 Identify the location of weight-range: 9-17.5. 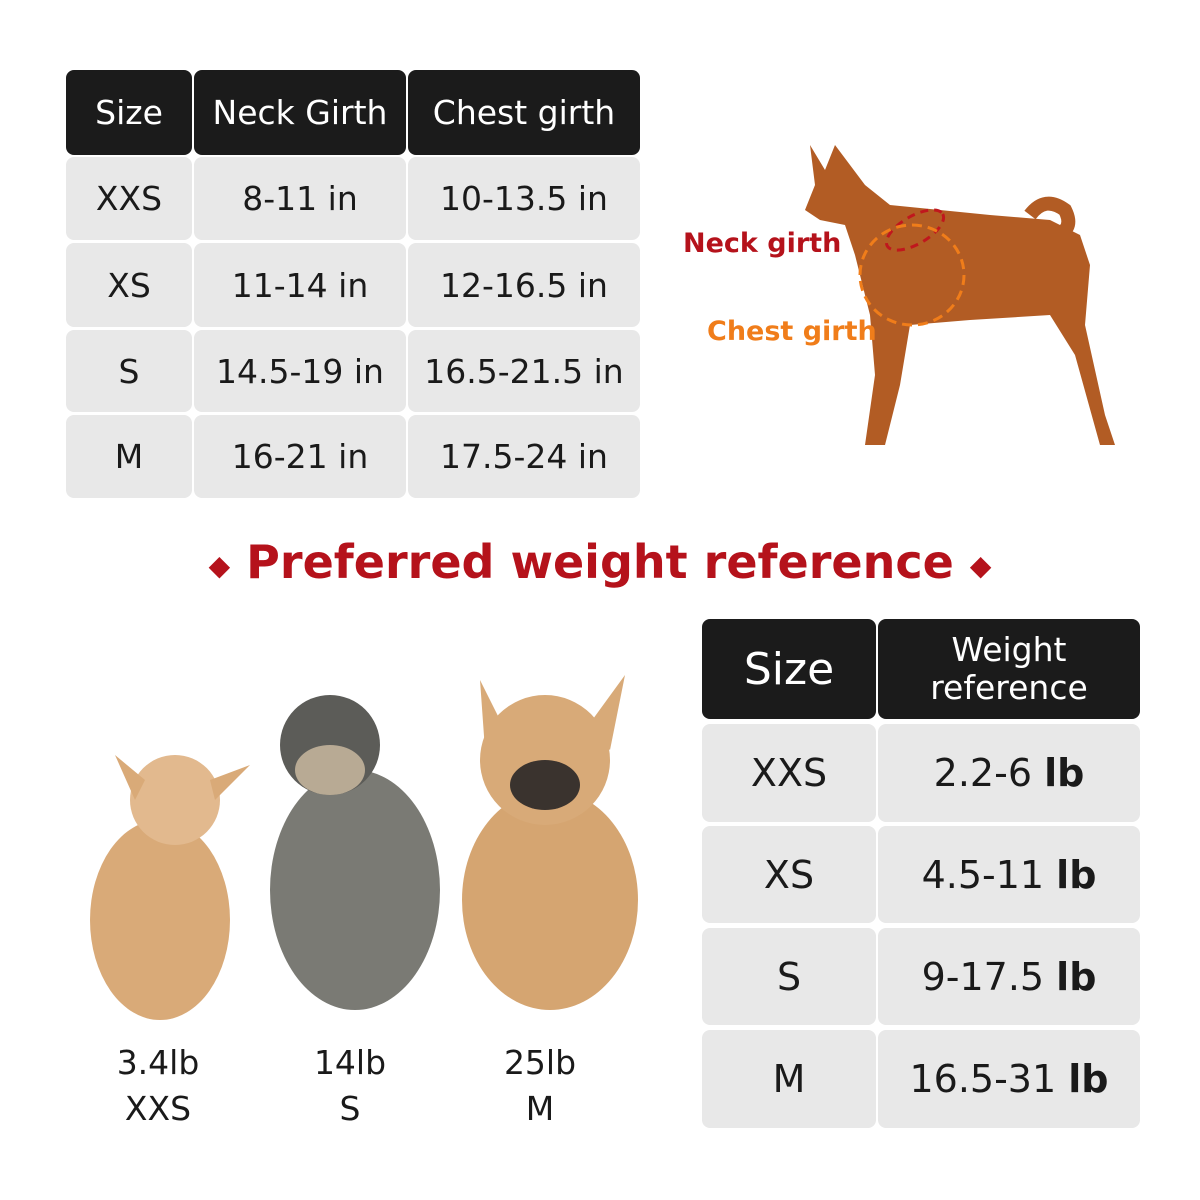
(983, 976).